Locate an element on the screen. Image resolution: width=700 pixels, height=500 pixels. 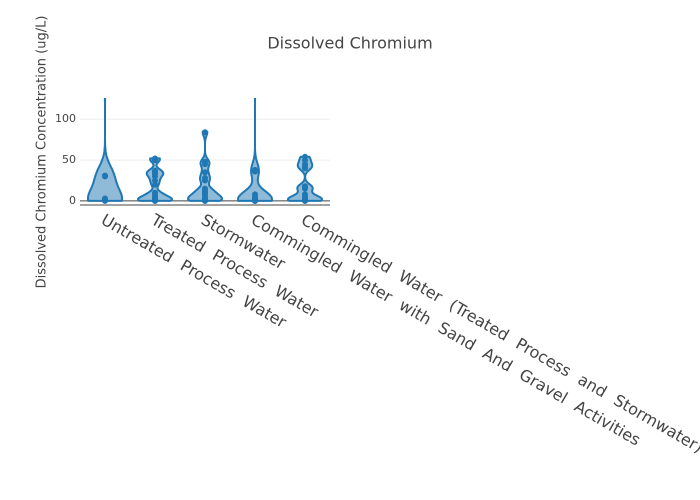
plot-area is located at coordinates (205, 135).